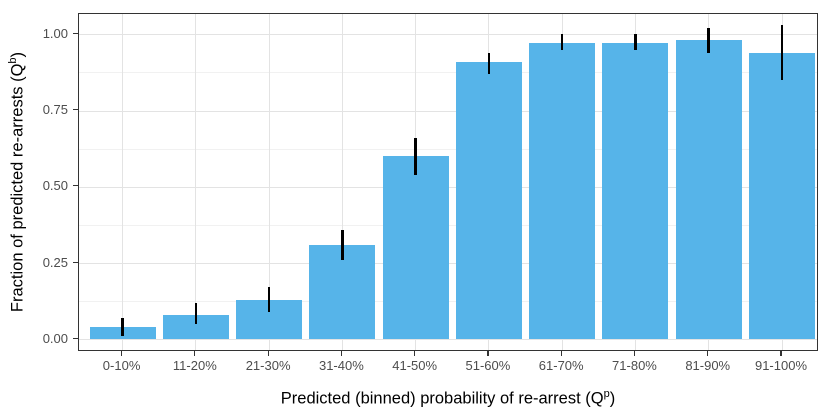 The width and height of the screenshot is (830, 415). Describe the element at coordinates (634, 365) in the screenshot. I see `x-tick-label: 71-80%` at that location.